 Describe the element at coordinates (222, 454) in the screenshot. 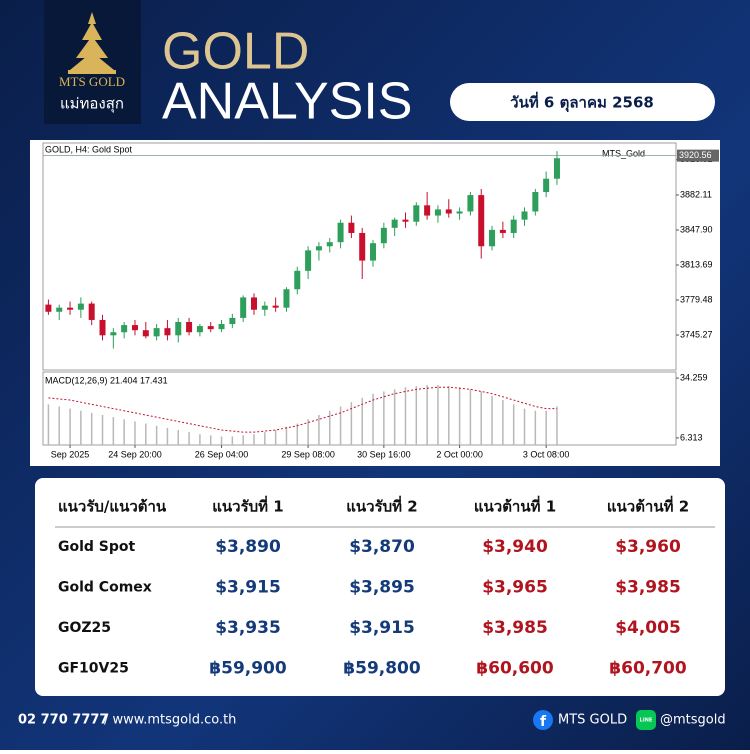

I see `x-tick-label: 26 Sep 04:00` at that location.